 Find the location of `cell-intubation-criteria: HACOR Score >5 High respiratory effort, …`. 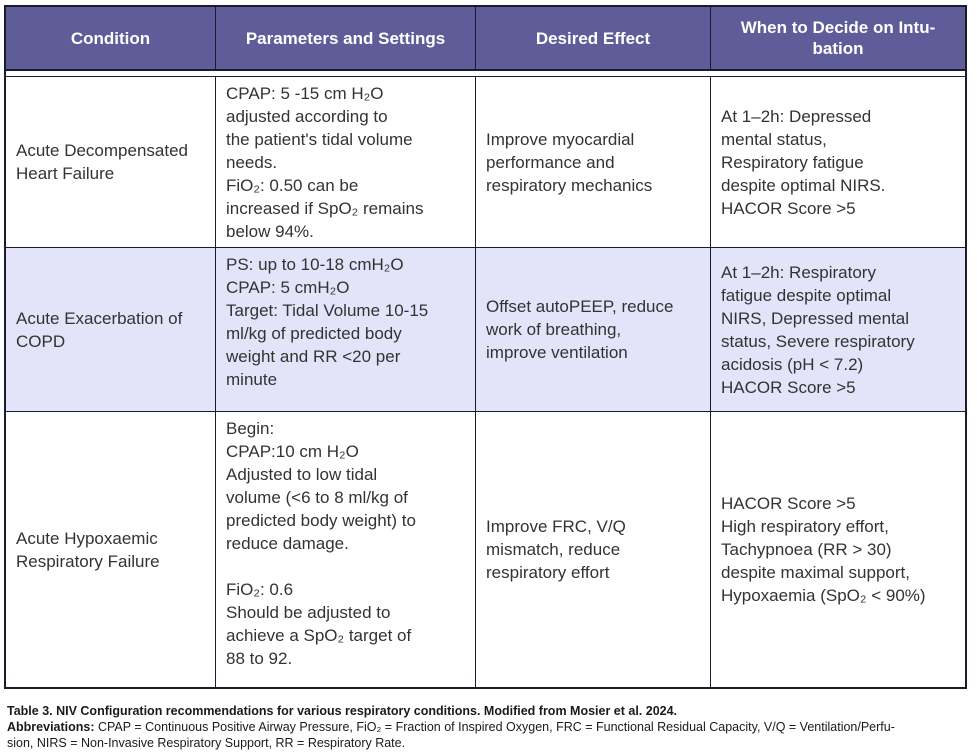

cell-intubation-criteria: HACOR Score >5 High respiratory effort, … is located at coordinates (837, 549).